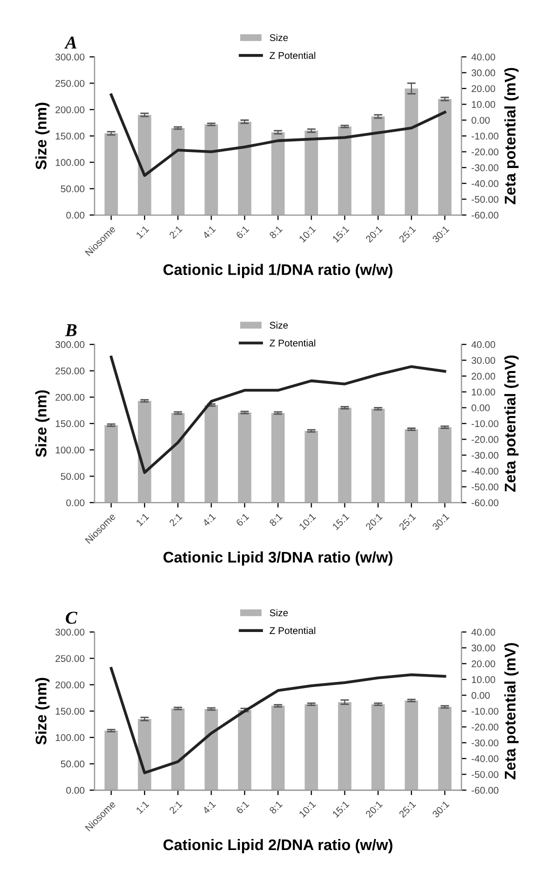 The image size is (556, 894). What do you see at coordinates (69, 632) in the screenshot?
I see `y-tick-label: 300.00` at bounding box center [69, 632].